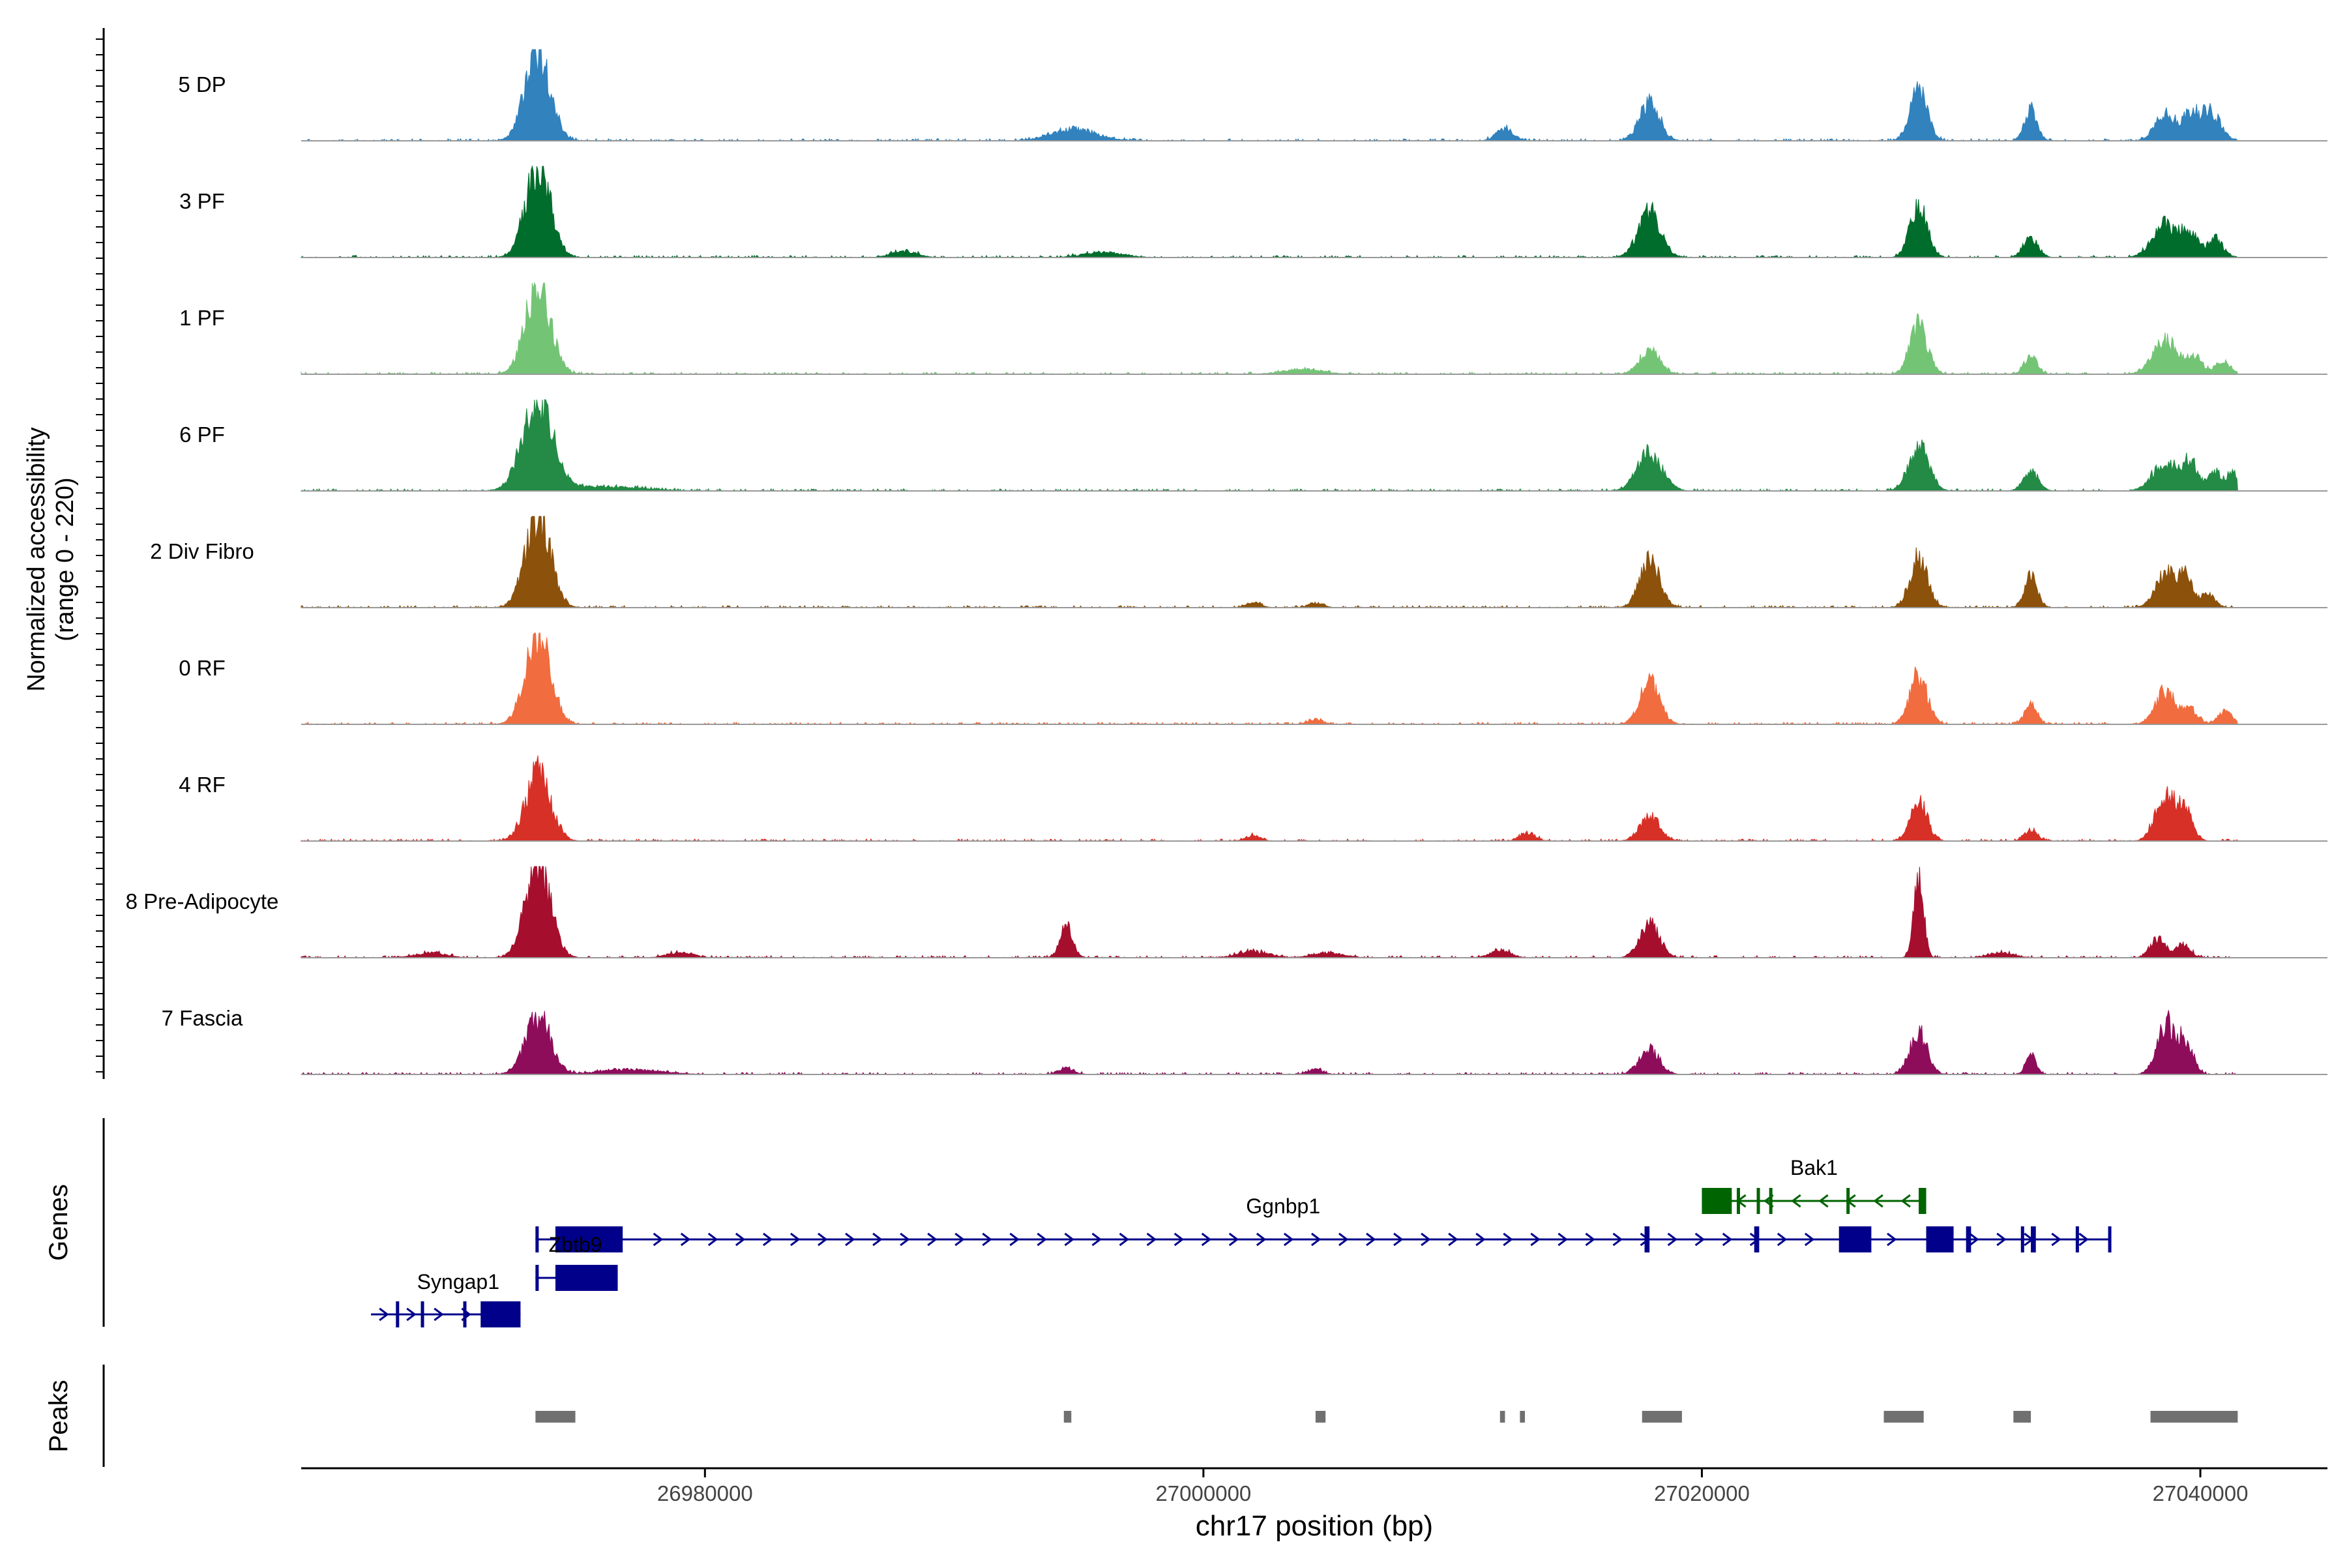  Describe the element at coordinates (202, 901) in the screenshot. I see `track-label: 8 Pre-Adipocyte` at that location.